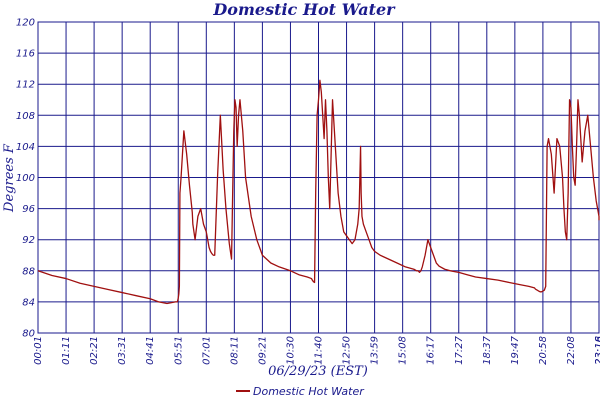  What do you see at coordinates (150, 350) in the screenshot?
I see `x-tick-label: 04:41` at bounding box center [150, 350].